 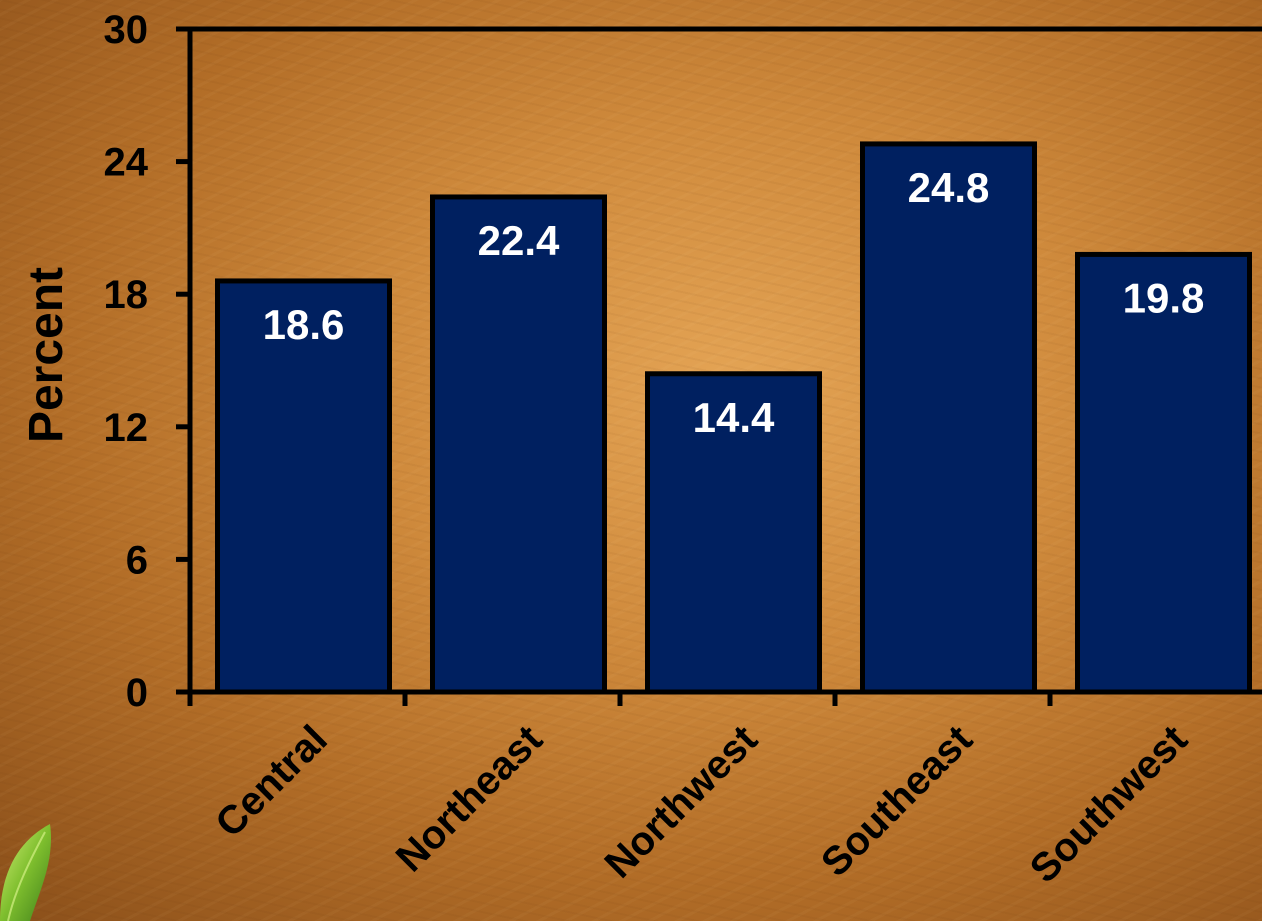 What do you see at coordinates (1109, 804) in the screenshot?
I see `x-tick-label: Southwest` at bounding box center [1109, 804].